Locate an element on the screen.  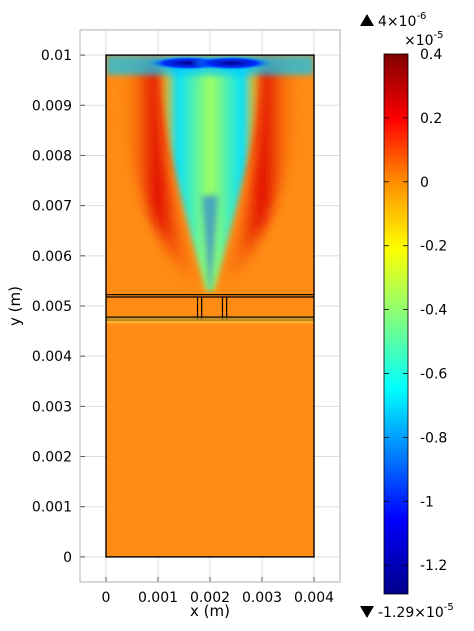
max-triangle-icon is located at coordinates (367, 20).